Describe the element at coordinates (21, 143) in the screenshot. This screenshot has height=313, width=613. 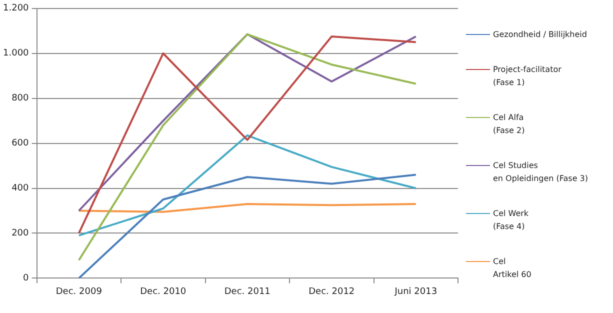
I see `y-tick-label: 600` at that location.